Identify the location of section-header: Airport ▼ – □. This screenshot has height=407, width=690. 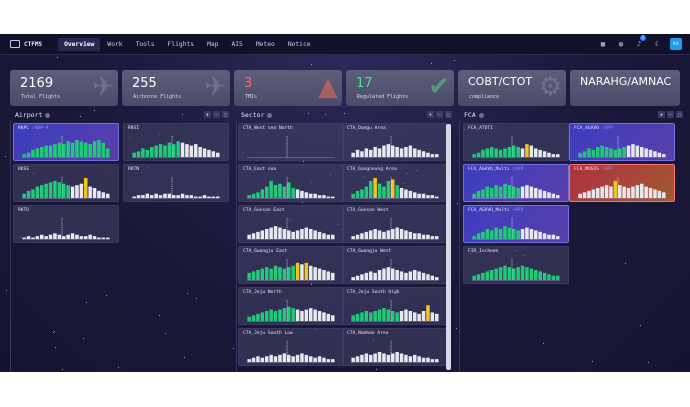
(120, 115).